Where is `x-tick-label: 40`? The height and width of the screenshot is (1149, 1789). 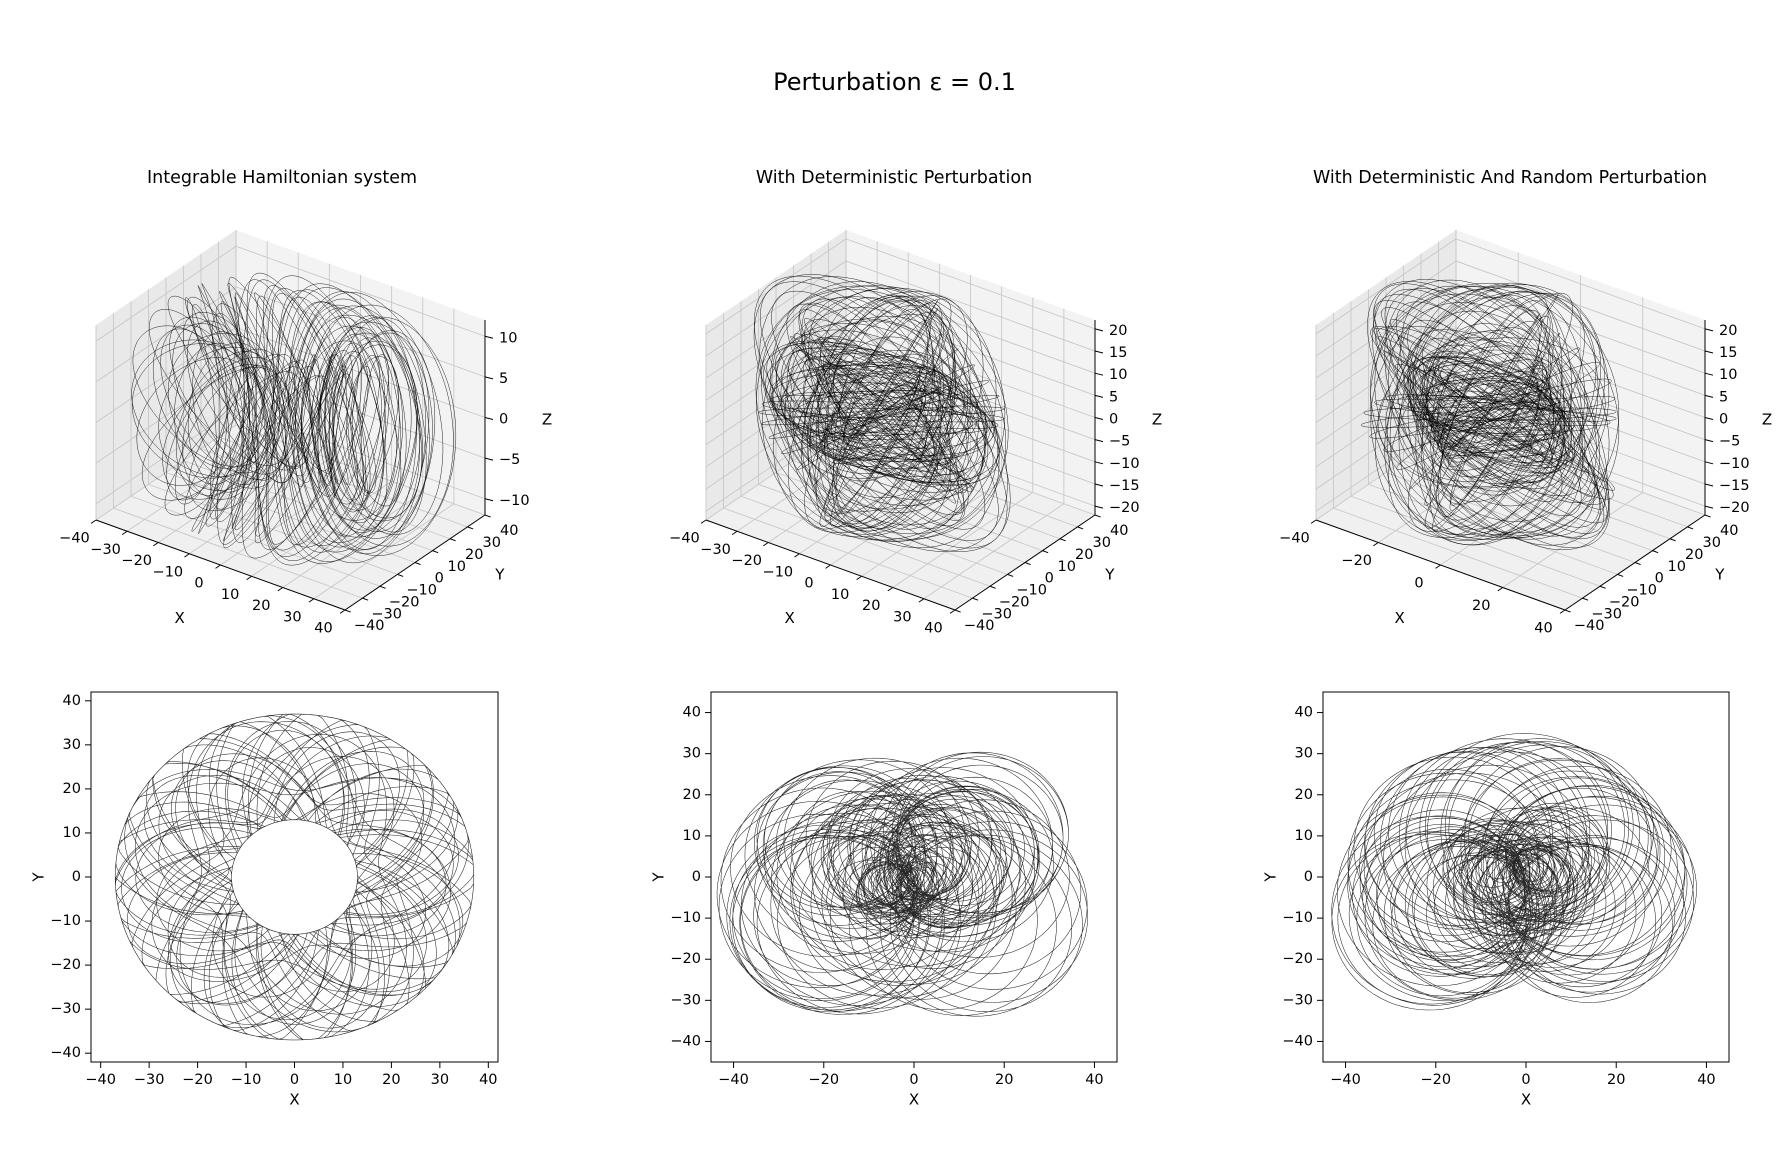 x-tick-label: 40 is located at coordinates (1543, 629).